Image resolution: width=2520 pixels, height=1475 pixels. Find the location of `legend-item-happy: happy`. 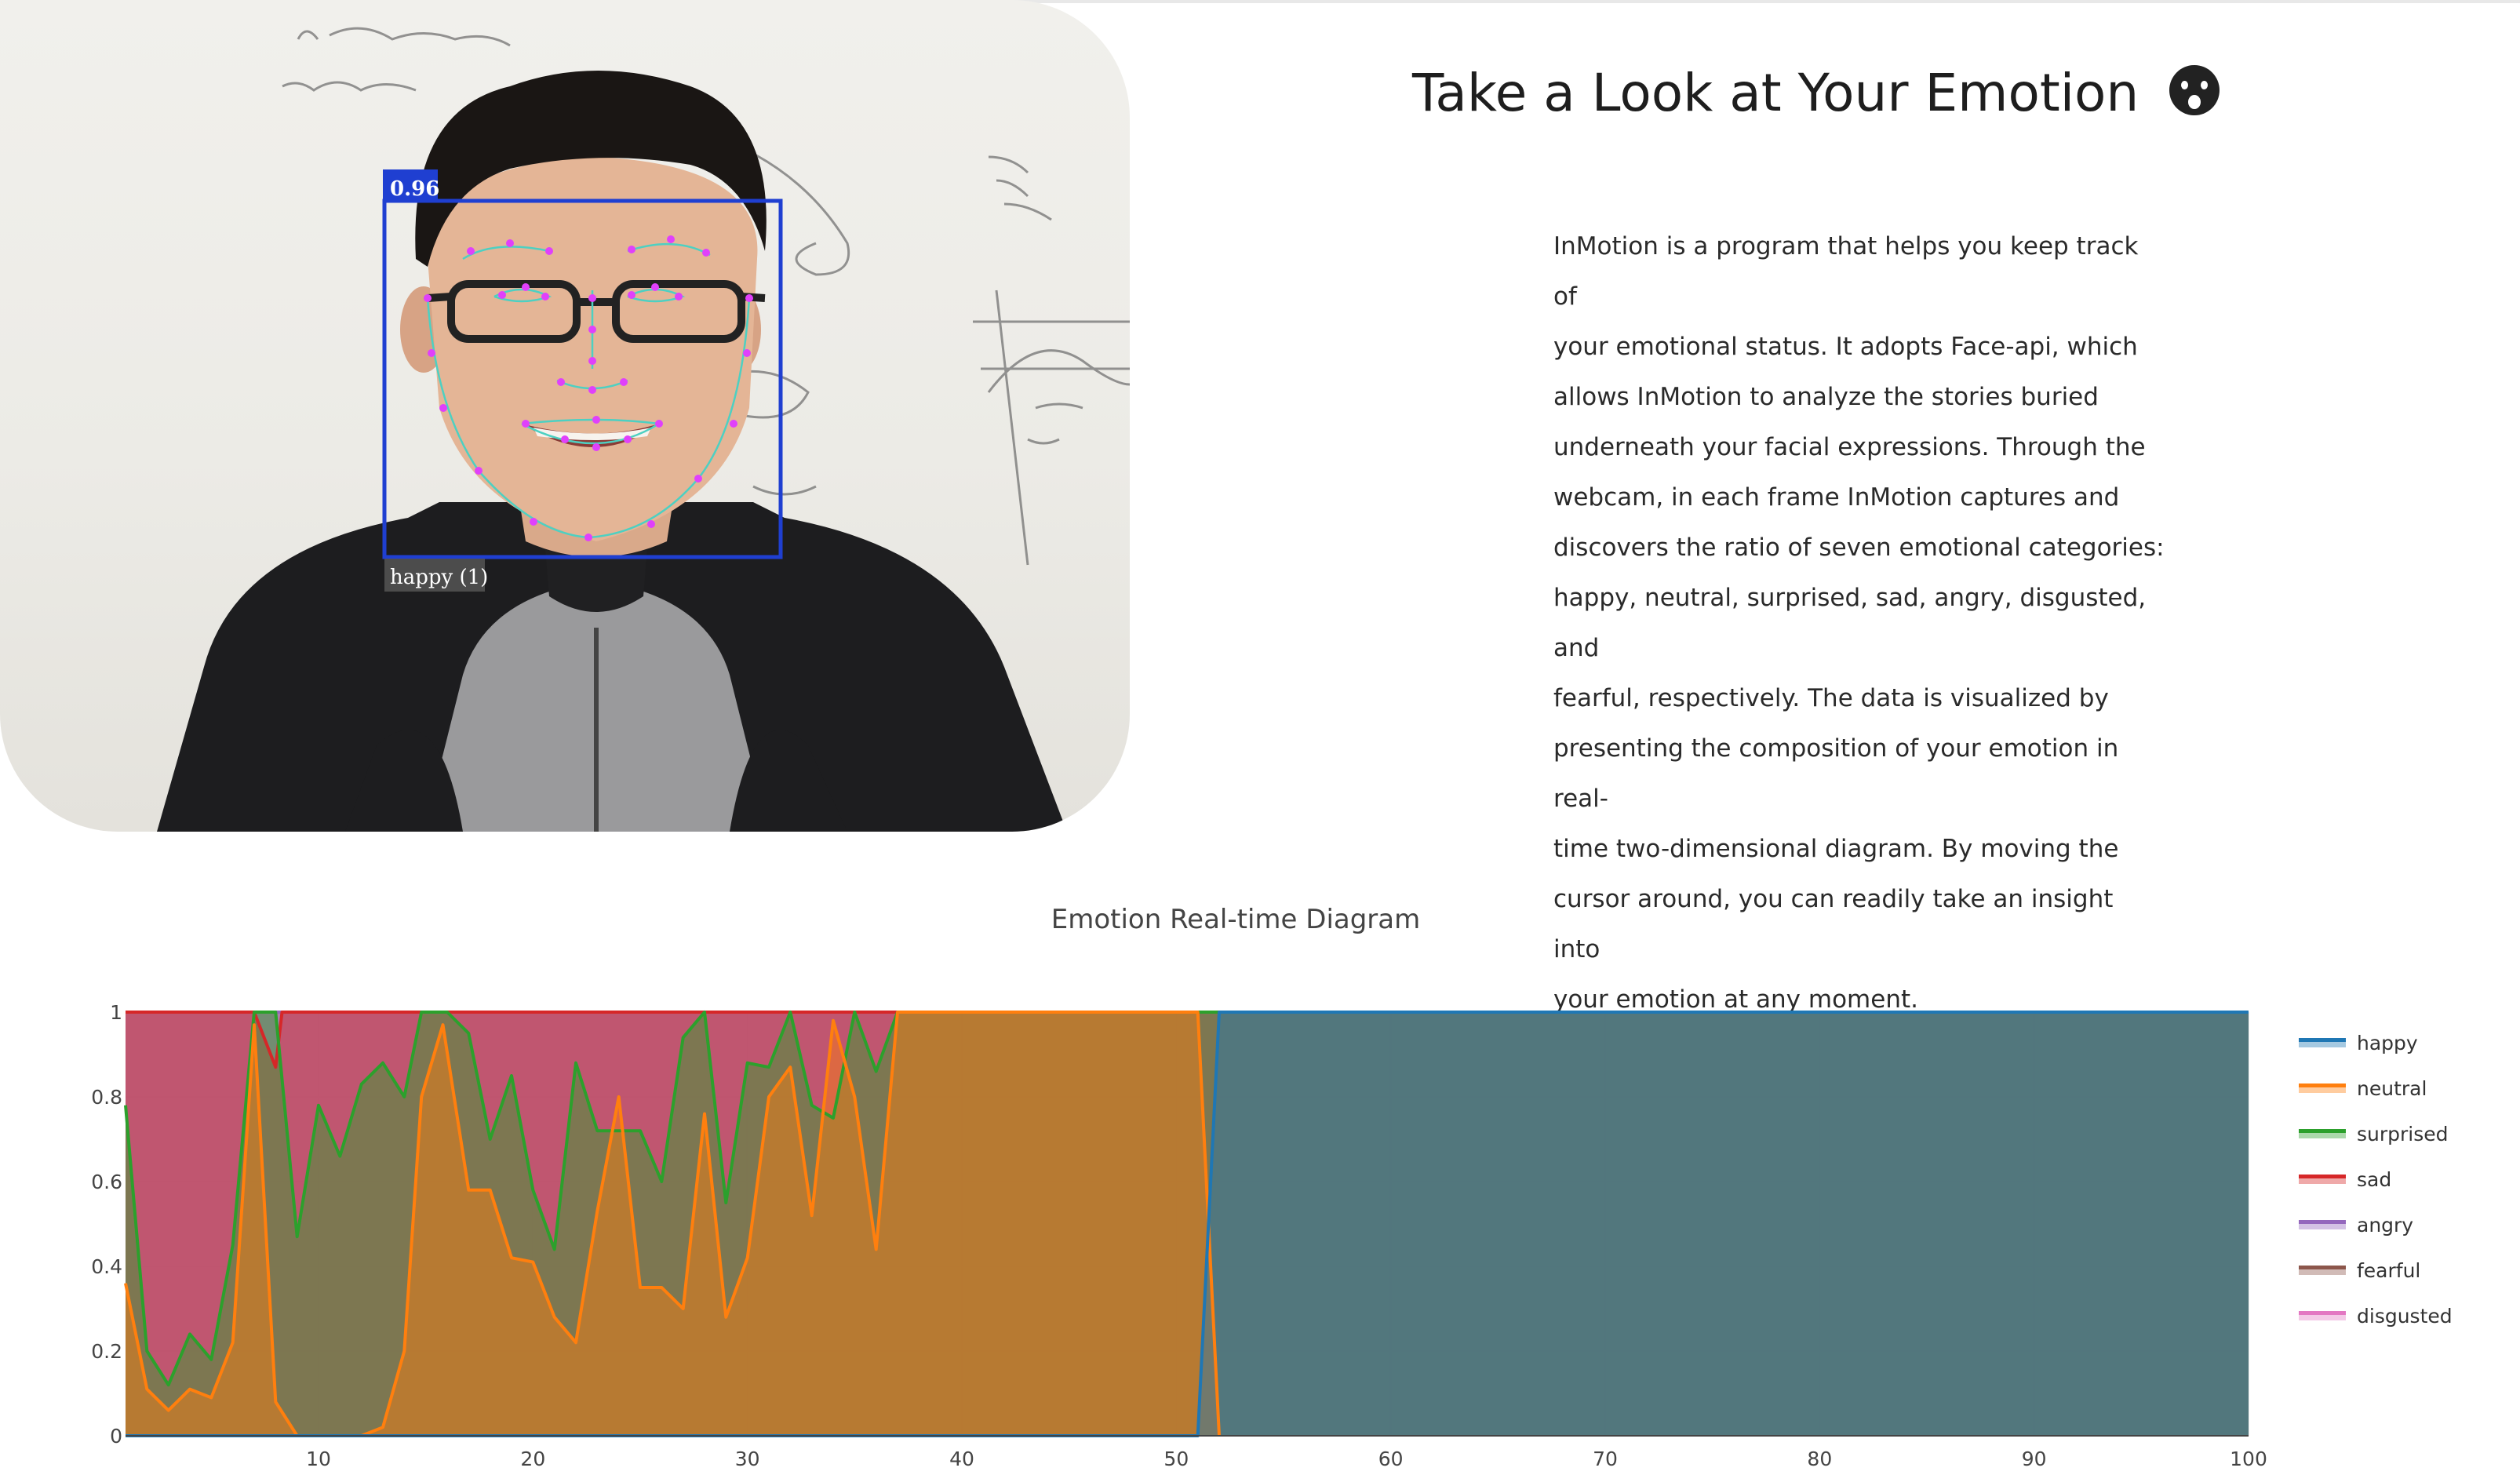

legend-item-happy: happy is located at coordinates (2376, 1042).